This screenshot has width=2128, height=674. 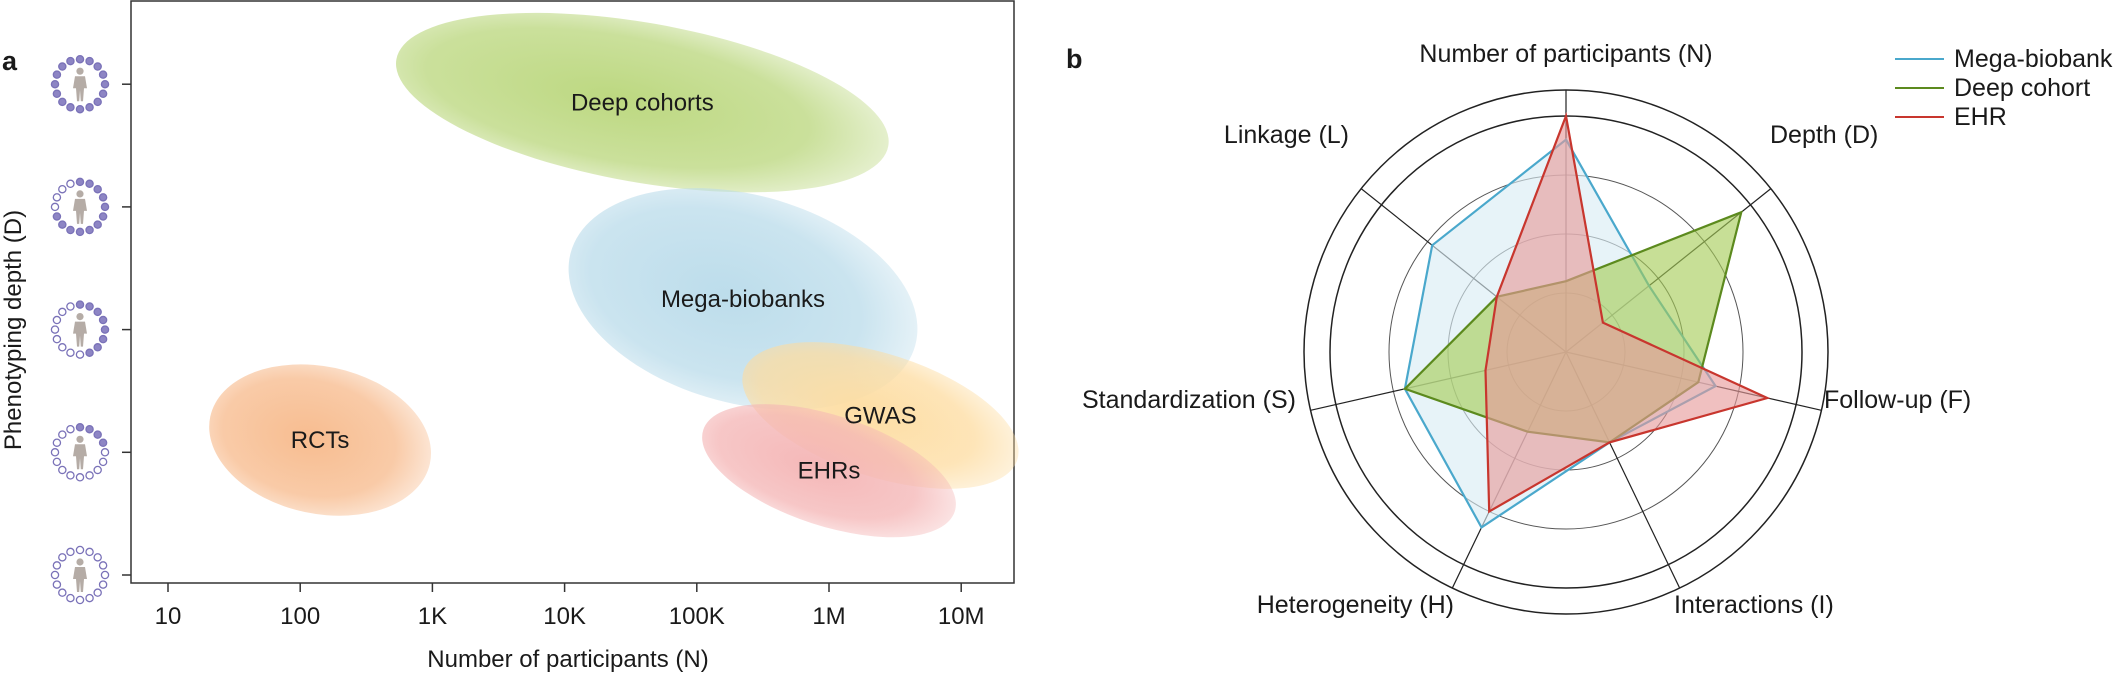 I want to click on x-tick-label: 10, so click(x=168, y=616).